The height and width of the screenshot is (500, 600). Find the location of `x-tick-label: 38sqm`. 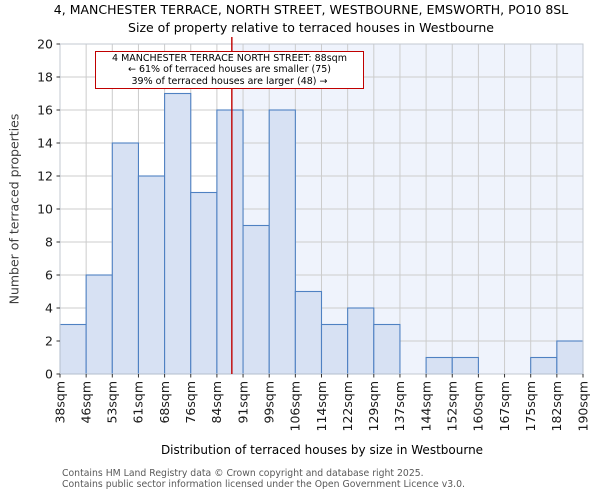

x-tick-label: 38sqm is located at coordinates (59, 402).